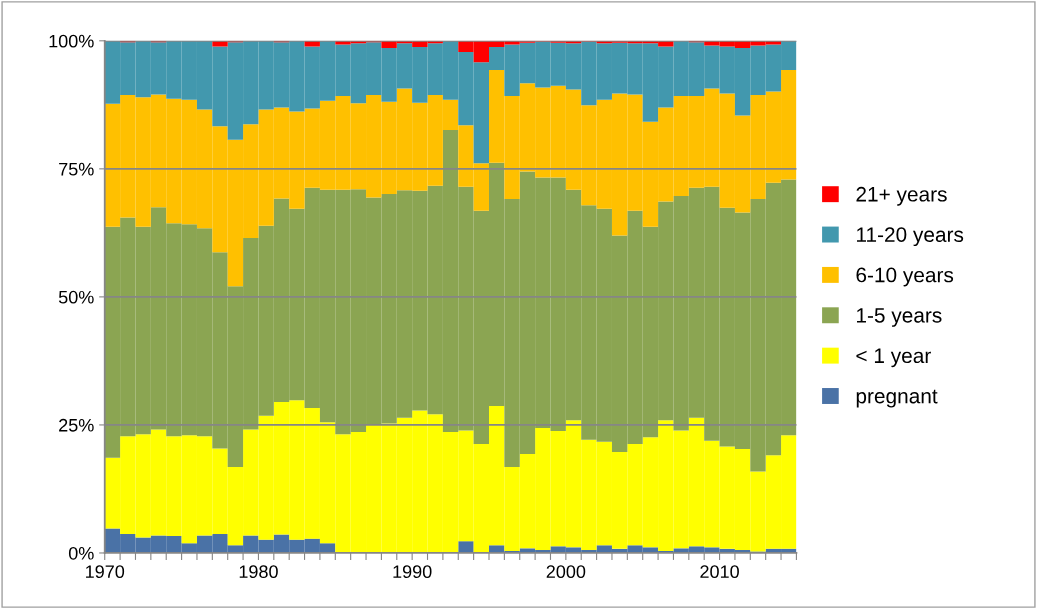 This screenshot has height=609, width=1037. Describe the element at coordinates (719, 572) in the screenshot. I see `x-tick-label: 2010` at that location.